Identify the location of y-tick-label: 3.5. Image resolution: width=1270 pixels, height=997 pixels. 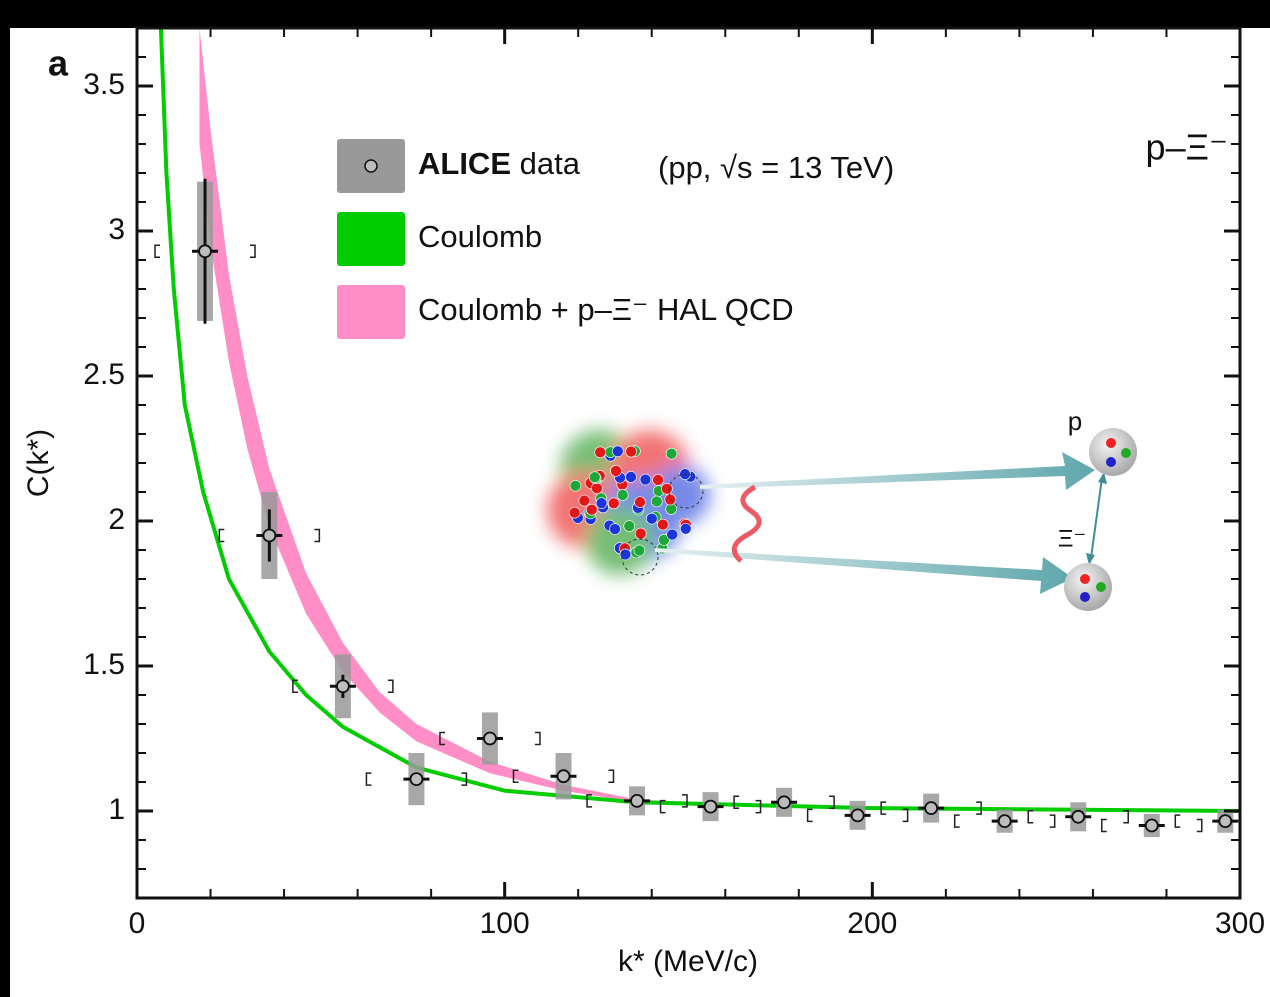
(104, 84).